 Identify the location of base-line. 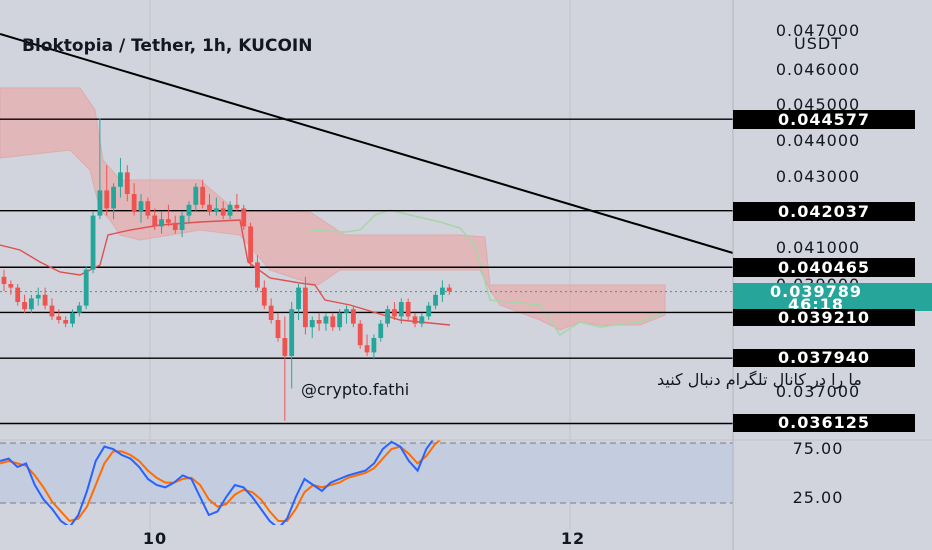
(225, 272).